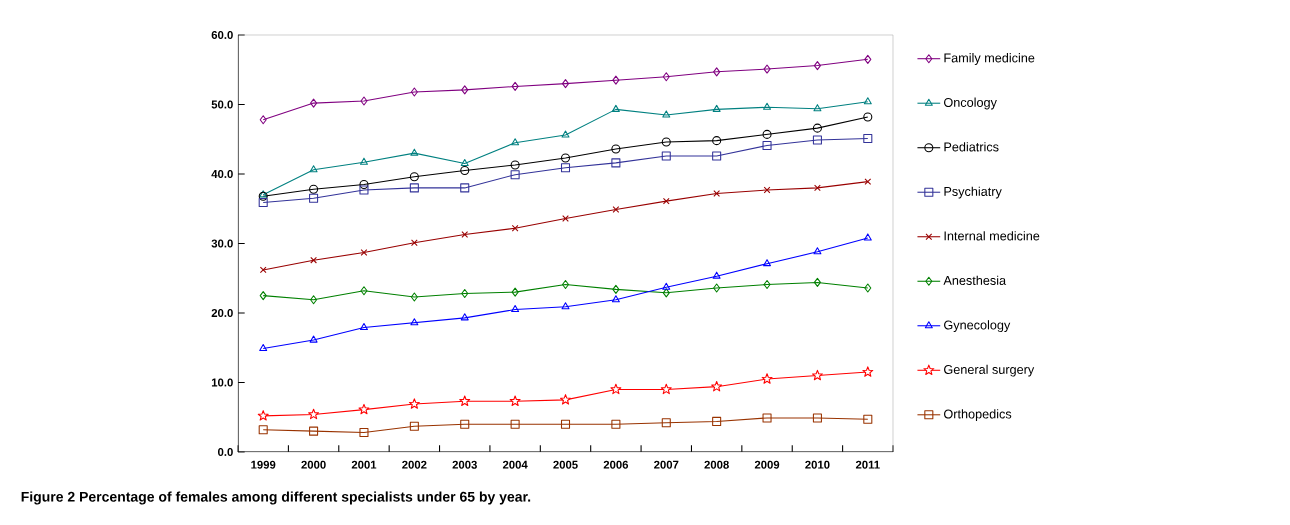  Describe the element at coordinates (978, 415) in the screenshot. I see `legend-label: Orthopedics` at that location.